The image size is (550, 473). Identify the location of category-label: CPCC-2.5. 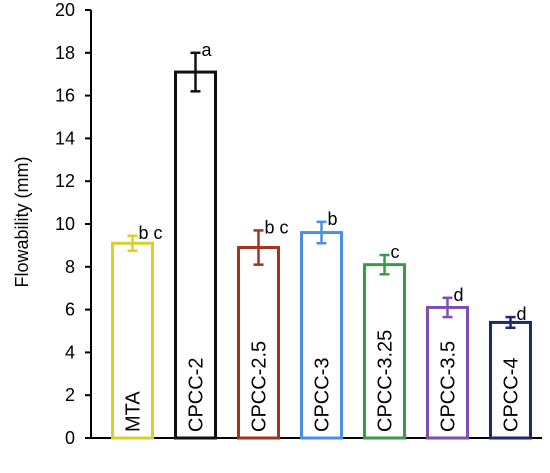
(260, 386).